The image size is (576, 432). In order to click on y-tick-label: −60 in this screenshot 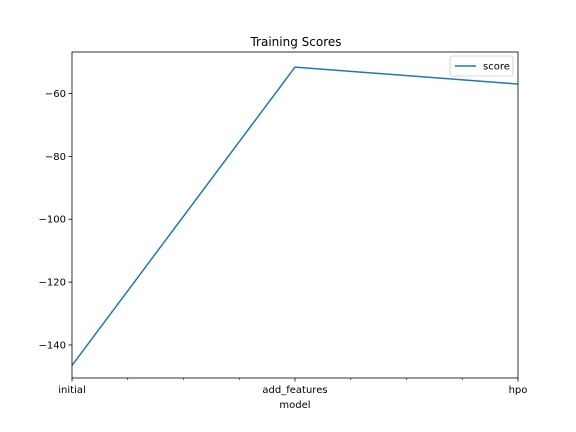, I will do `click(55, 94)`.